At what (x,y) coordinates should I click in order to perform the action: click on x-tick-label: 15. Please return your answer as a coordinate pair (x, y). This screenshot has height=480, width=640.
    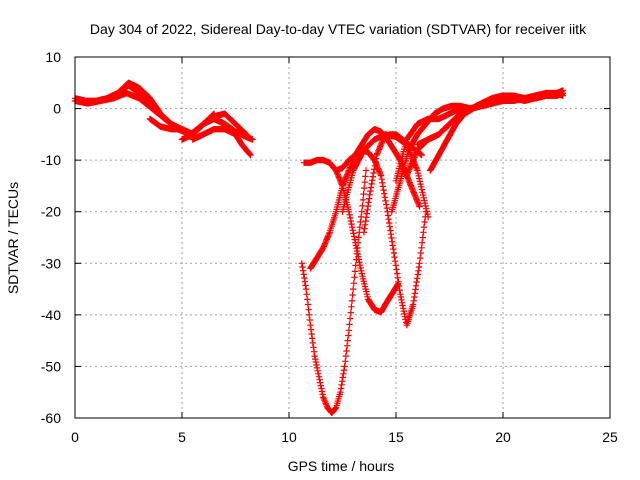
    Looking at the image, I should click on (396, 437).